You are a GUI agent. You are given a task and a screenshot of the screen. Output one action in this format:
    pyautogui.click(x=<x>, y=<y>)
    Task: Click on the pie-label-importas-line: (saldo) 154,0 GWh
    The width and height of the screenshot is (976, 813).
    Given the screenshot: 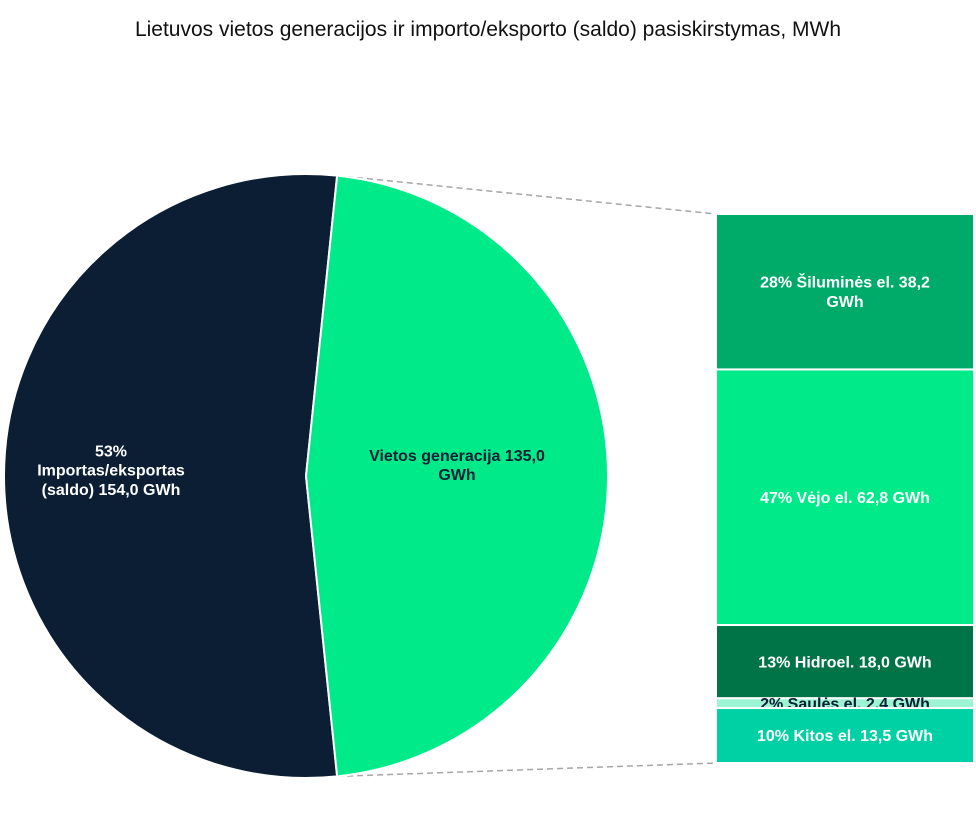 What is the action you would take?
    pyautogui.click(x=111, y=490)
    